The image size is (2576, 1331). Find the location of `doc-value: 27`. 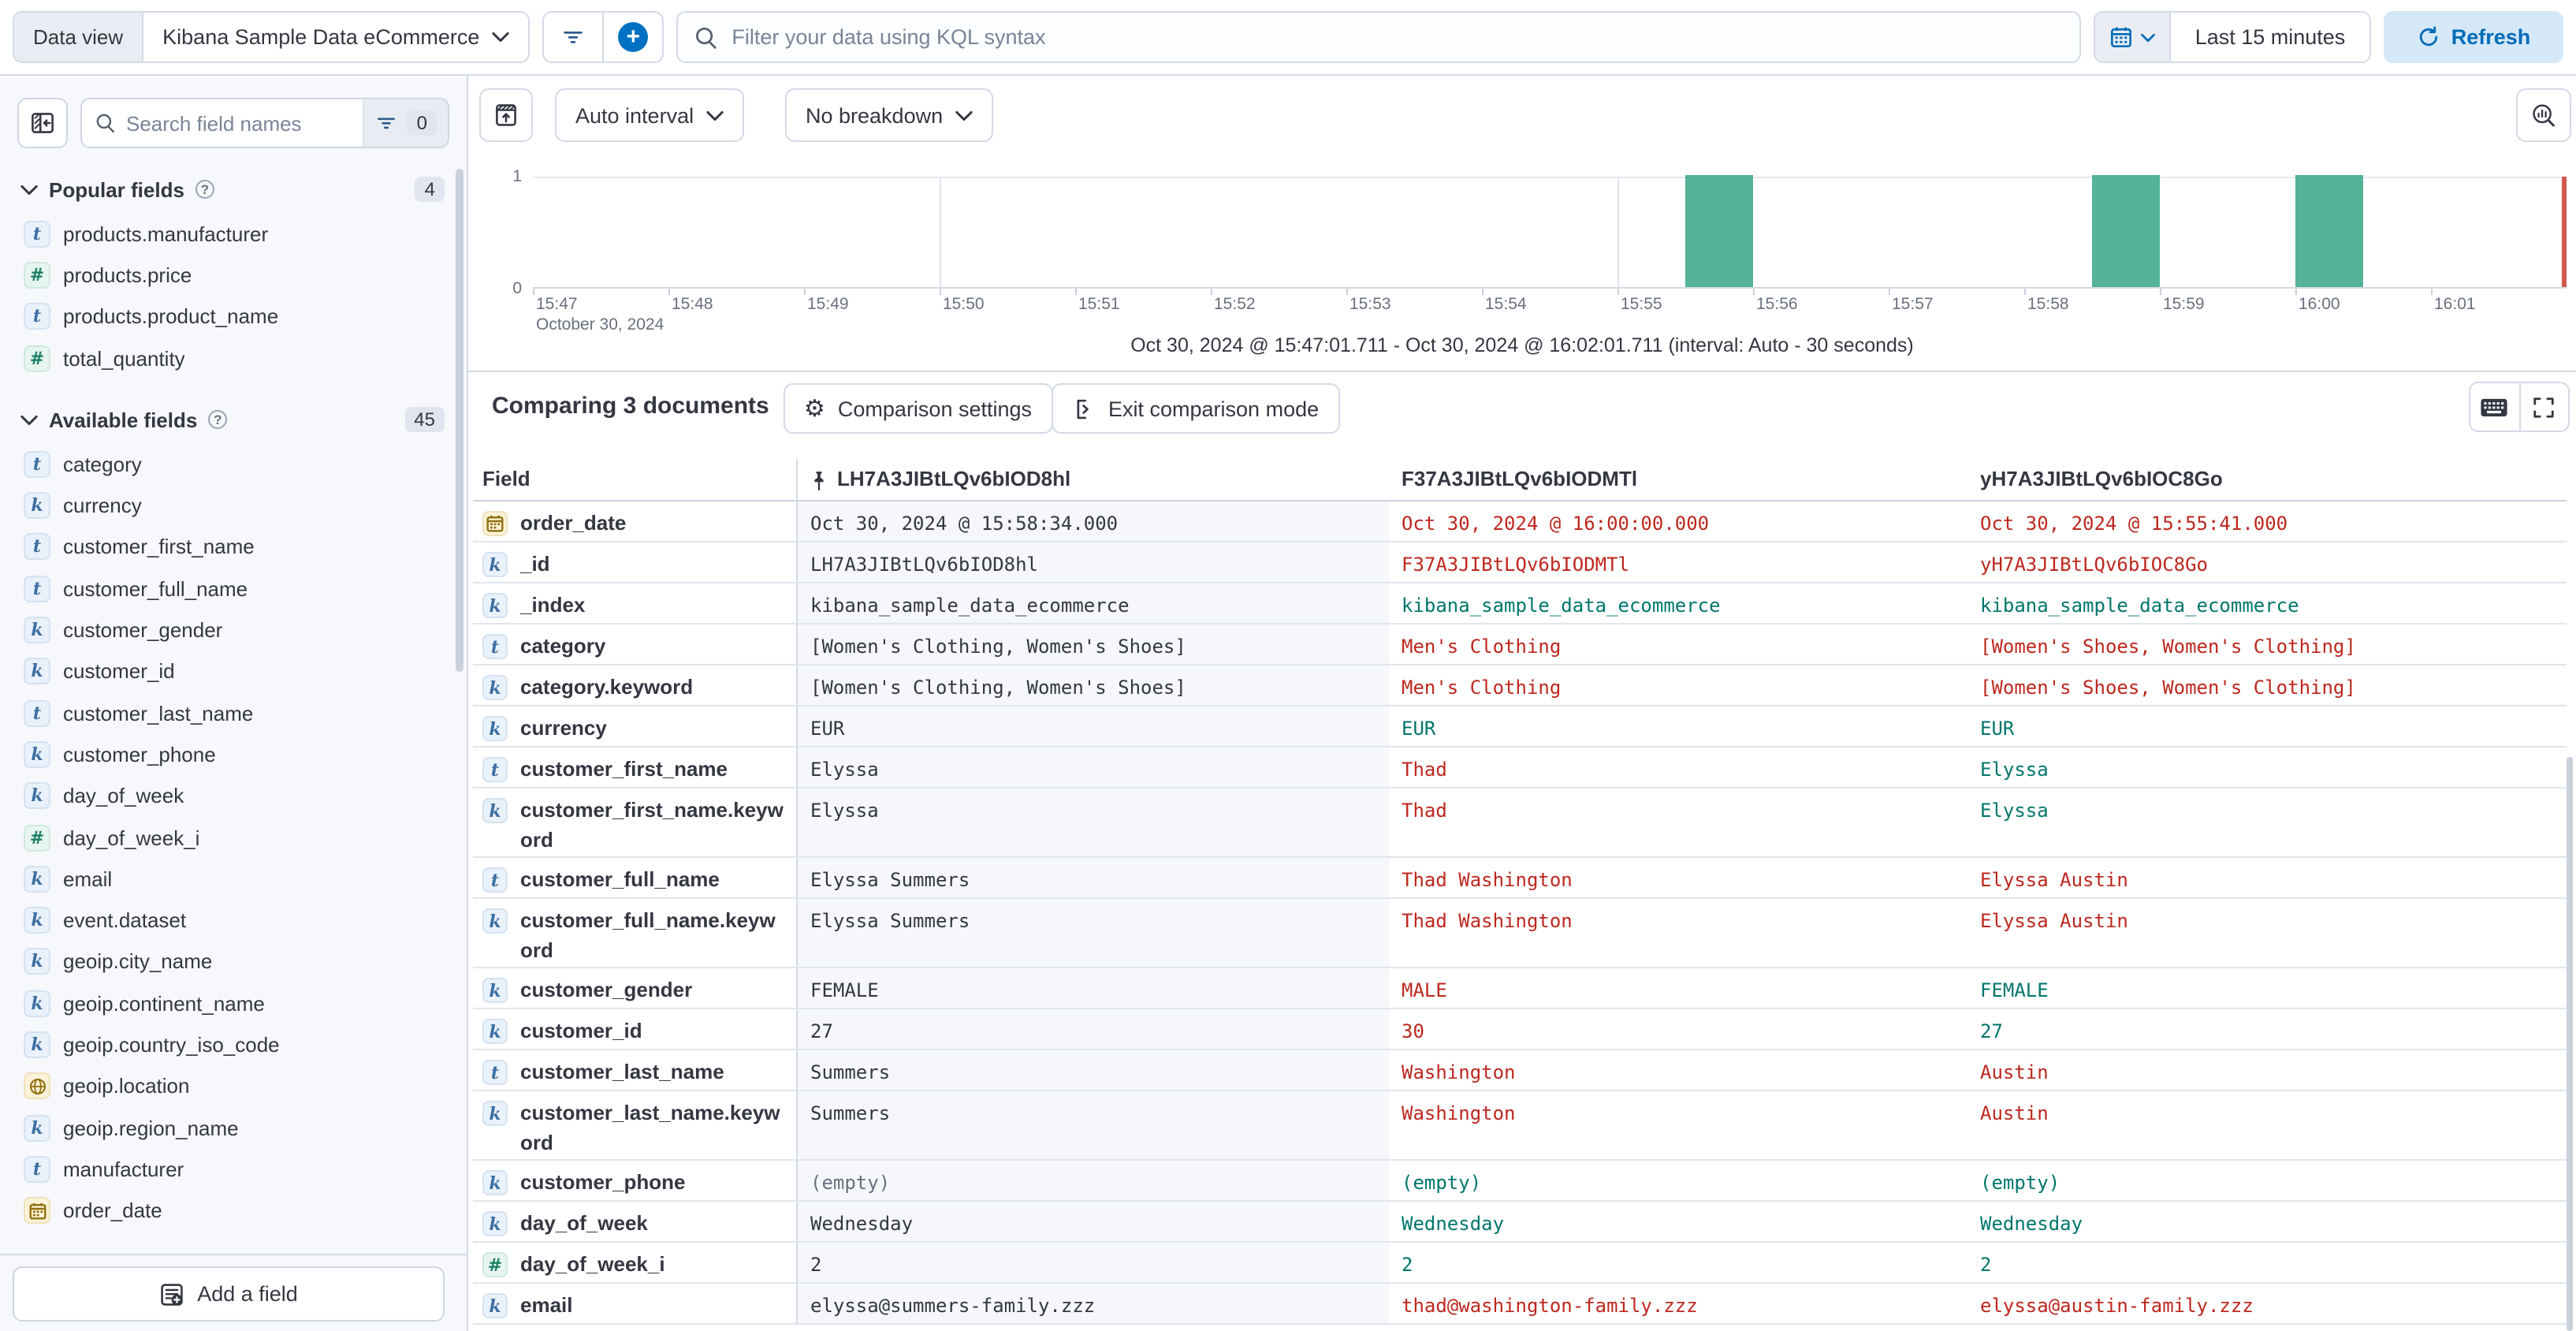

doc-value: 27 is located at coordinates (1991, 1031).